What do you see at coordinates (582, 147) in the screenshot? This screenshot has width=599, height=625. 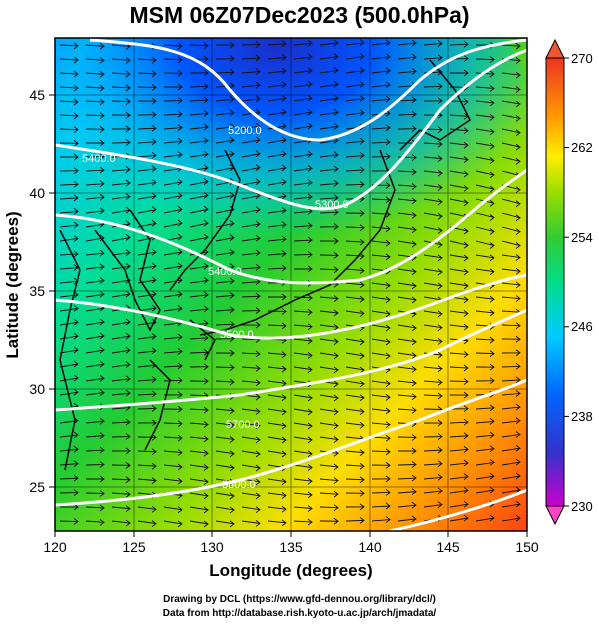 I see `colorbar-tick-label: 262` at bounding box center [582, 147].